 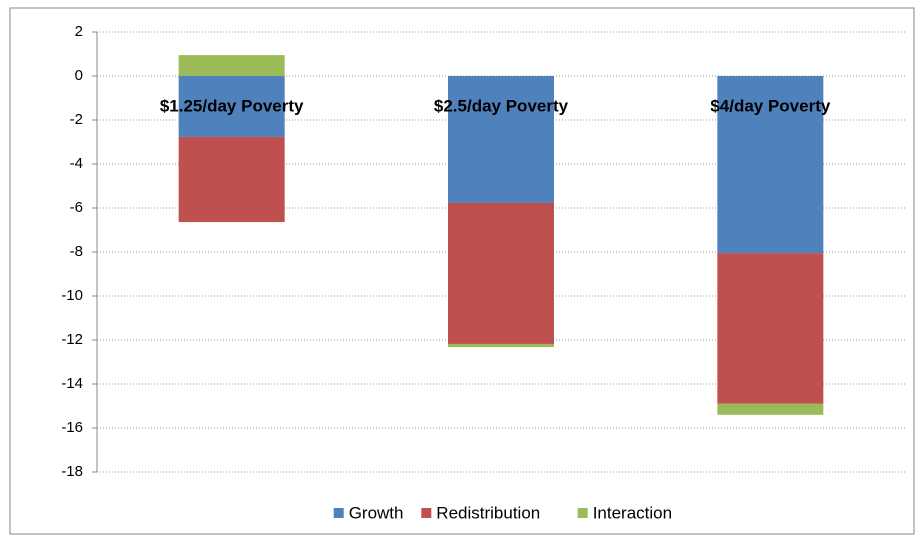 I want to click on y-tick-label: -4, so click(x=76, y=163).